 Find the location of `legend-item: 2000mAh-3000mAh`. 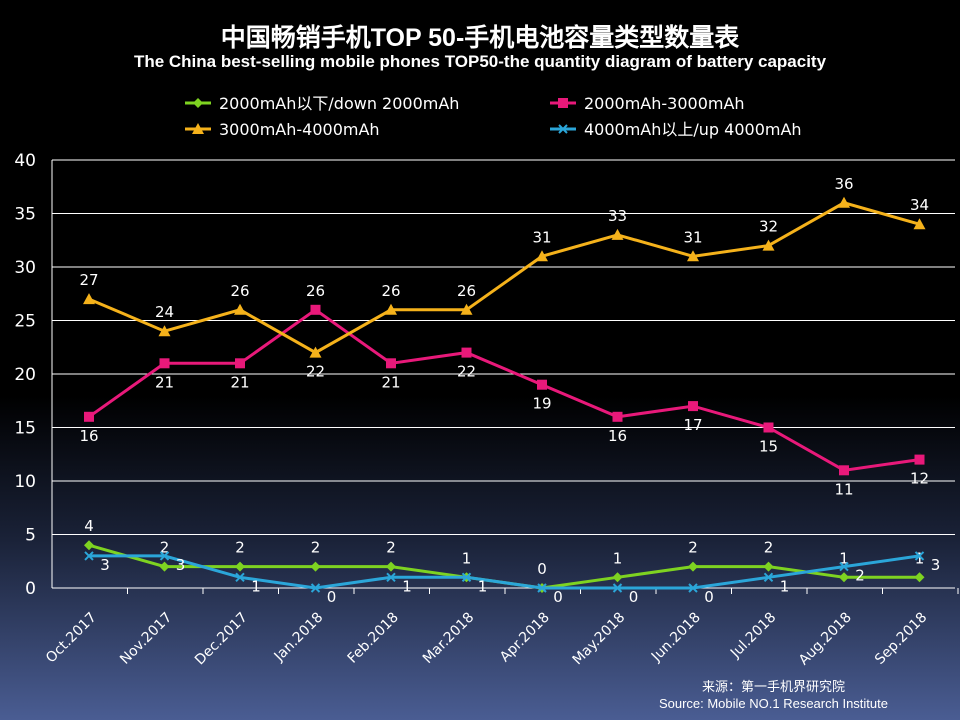

legend-item: 2000mAh-3000mAh is located at coordinates (647, 103).